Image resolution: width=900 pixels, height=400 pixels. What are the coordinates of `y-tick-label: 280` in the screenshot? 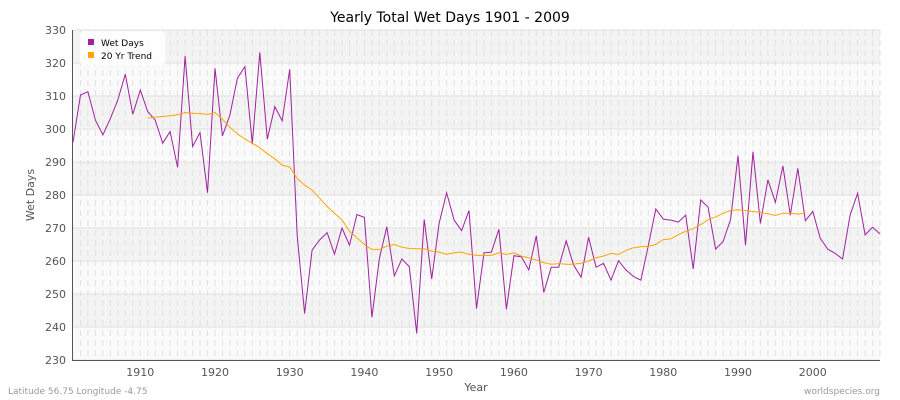 It's located at (55, 195).